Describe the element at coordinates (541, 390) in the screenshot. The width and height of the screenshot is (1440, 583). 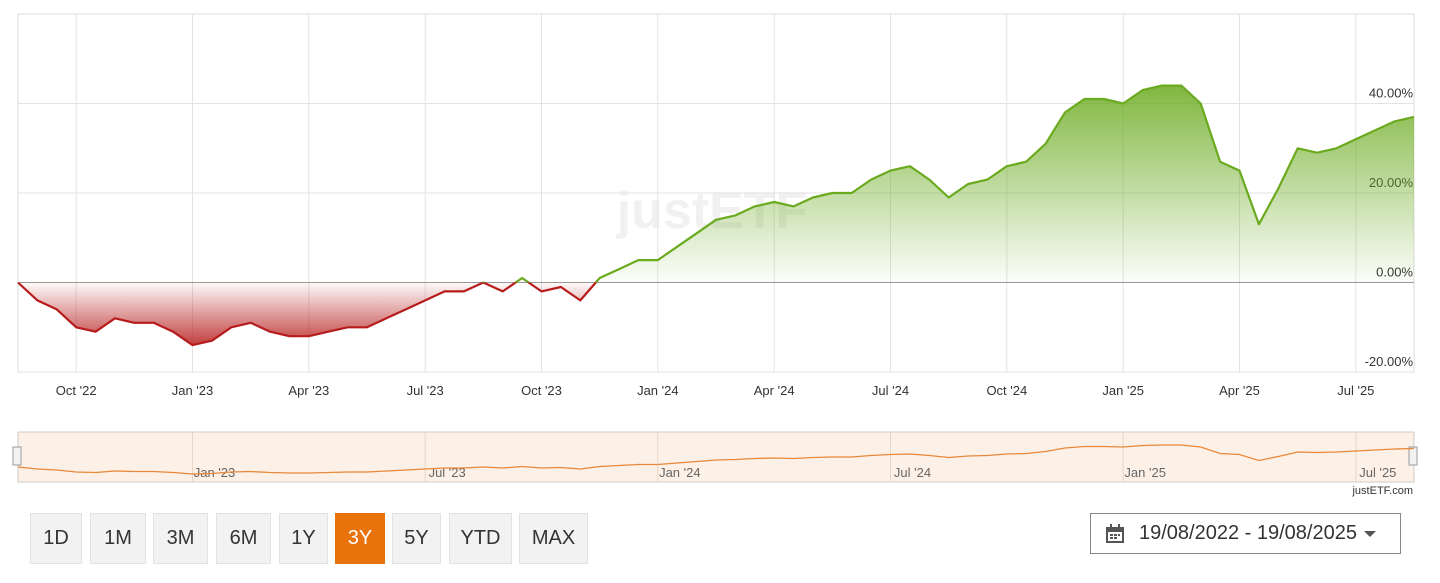
I see `x-tick-label: Oct '23` at that location.